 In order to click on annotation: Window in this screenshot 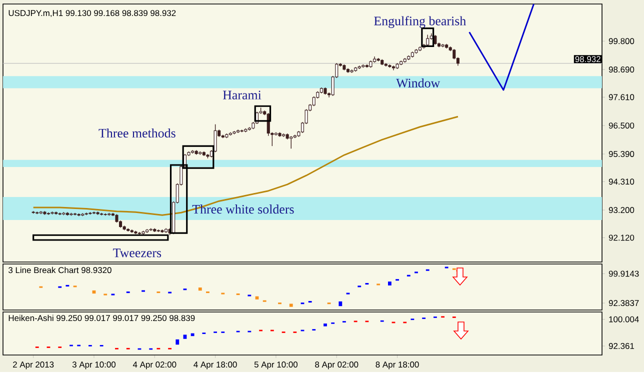, I will do `click(418, 83)`.